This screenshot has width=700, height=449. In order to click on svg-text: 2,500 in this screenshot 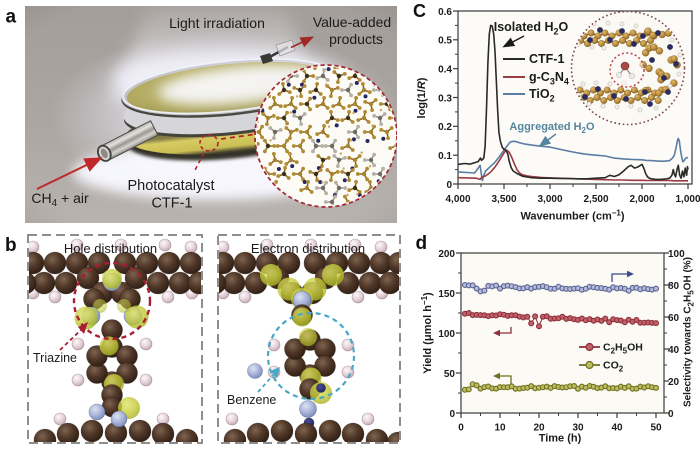, I will do `click(595, 199)`.